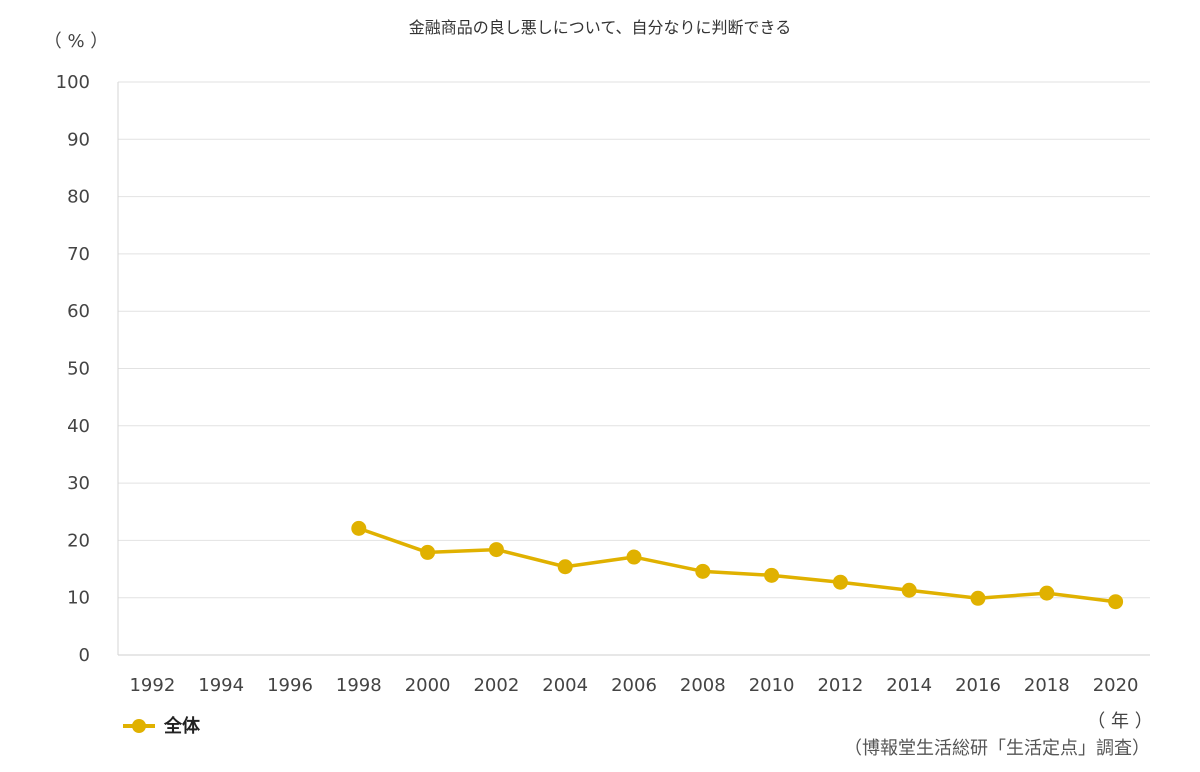  What do you see at coordinates (78, 540) in the screenshot?
I see `y-tick-label: 20` at bounding box center [78, 540].